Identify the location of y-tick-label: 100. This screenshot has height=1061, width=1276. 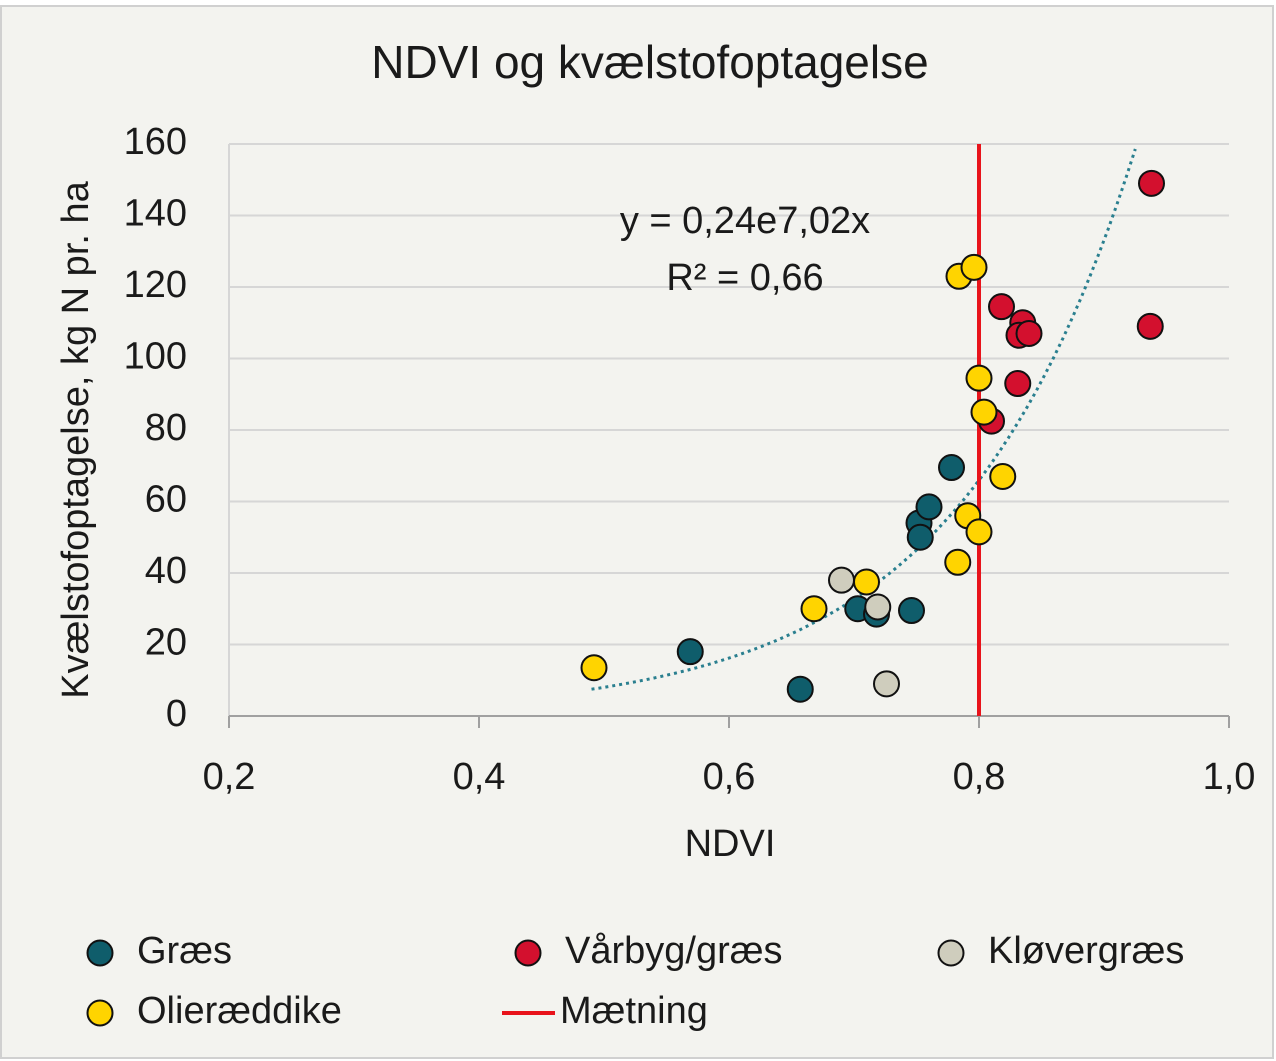
(155, 357).